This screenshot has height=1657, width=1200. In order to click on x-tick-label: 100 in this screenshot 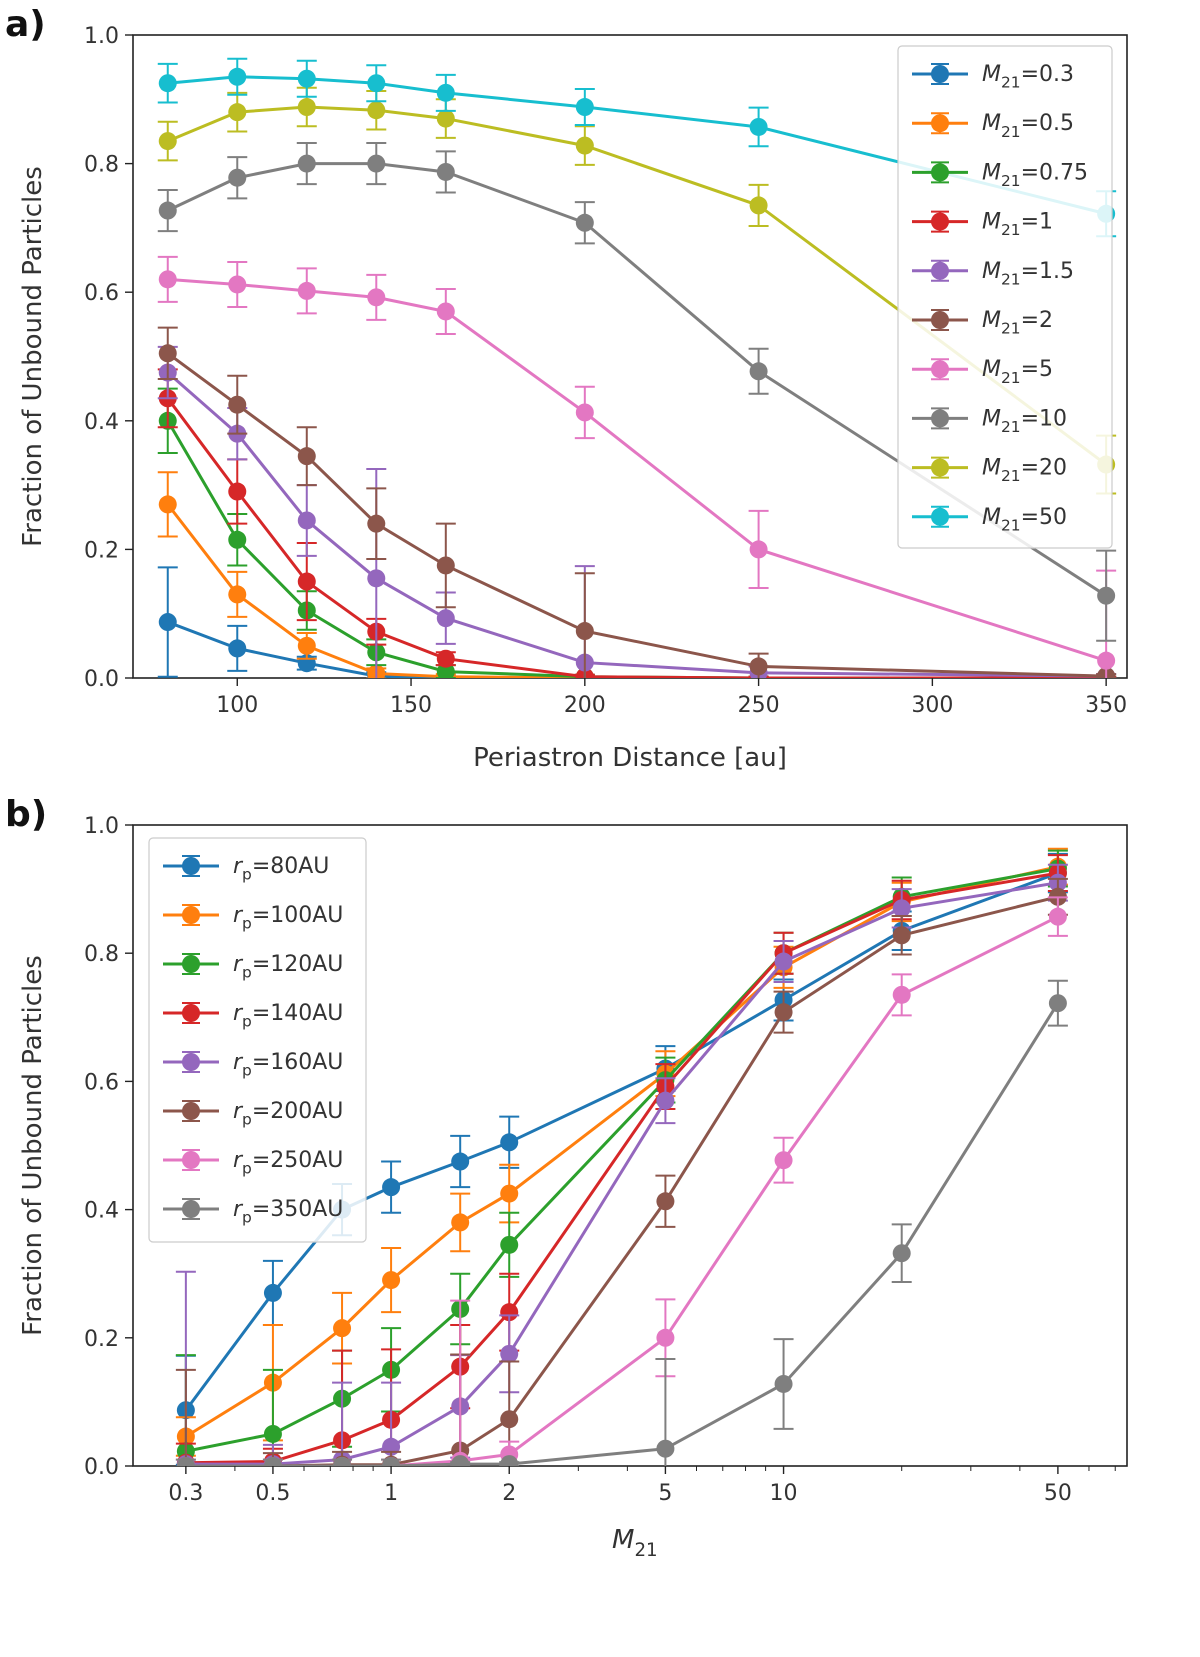, I will do `click(237, 705)`.